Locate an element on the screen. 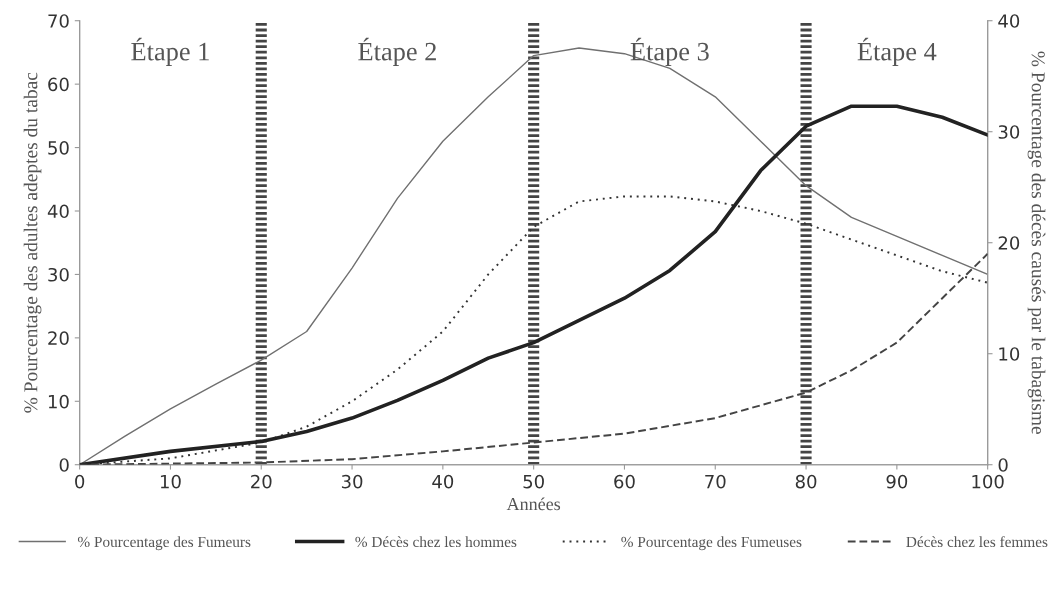 This screenshot has height=592, width=1062. x-tick-label: 30 is located at coordinates (352, 481).